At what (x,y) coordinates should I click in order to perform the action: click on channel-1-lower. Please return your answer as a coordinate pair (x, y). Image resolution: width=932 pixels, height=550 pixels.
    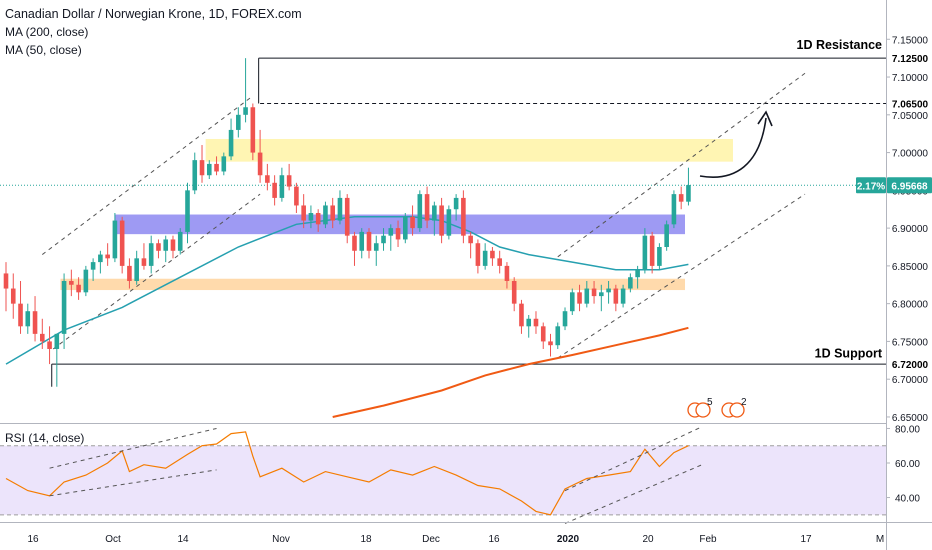
    Looking at the image, I should click on (156, 271).